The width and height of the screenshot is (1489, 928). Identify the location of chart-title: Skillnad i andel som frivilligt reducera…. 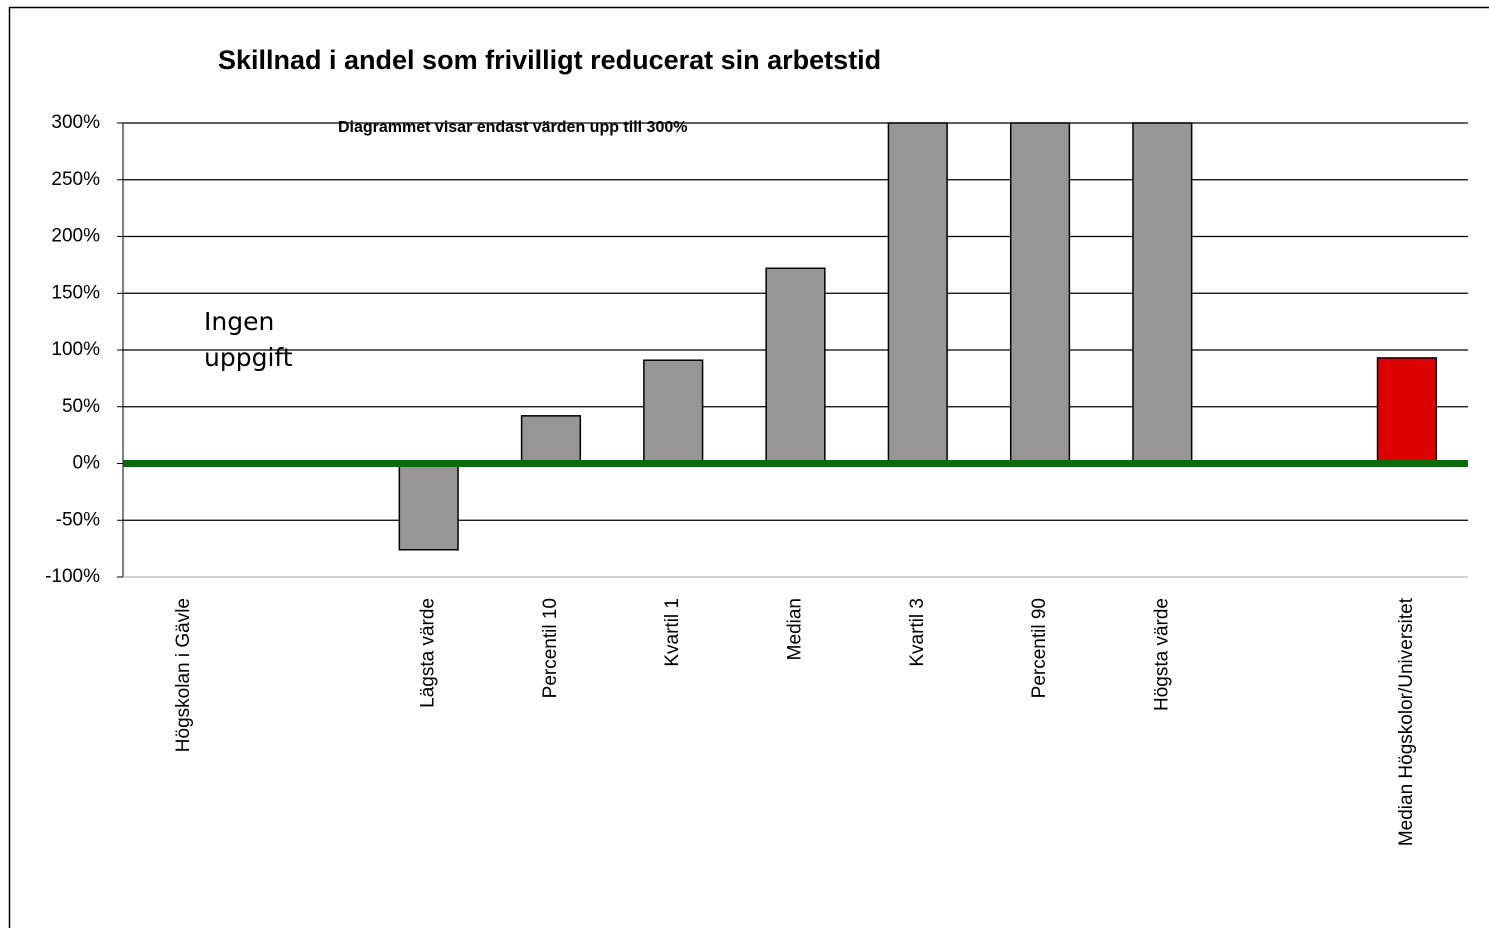
(549, 60).